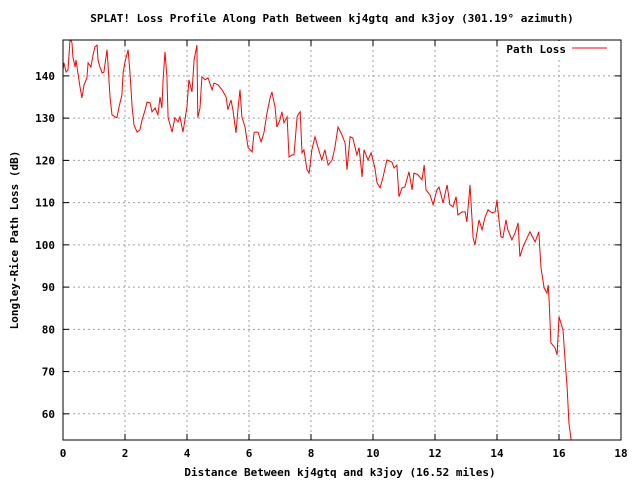 Image resolution: width=640 pixels, height=480 pixels. What do you see at coordinates (620, 453) in the screenshot?
I see `x-tick-label: 18` at bounding box center [620, 453].